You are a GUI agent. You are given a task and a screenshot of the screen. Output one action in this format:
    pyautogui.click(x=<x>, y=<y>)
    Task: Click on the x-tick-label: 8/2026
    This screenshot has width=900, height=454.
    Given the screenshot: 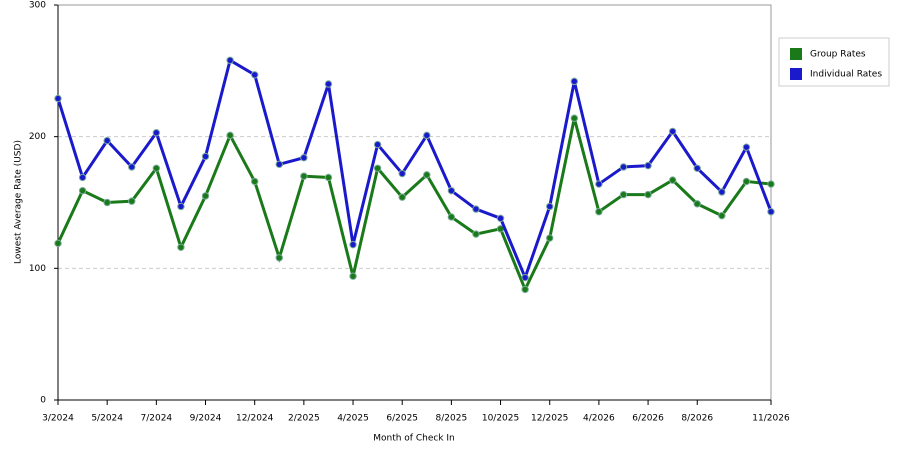 What is the action you would take?
    pyautogui.click(x=697, y=419)
    